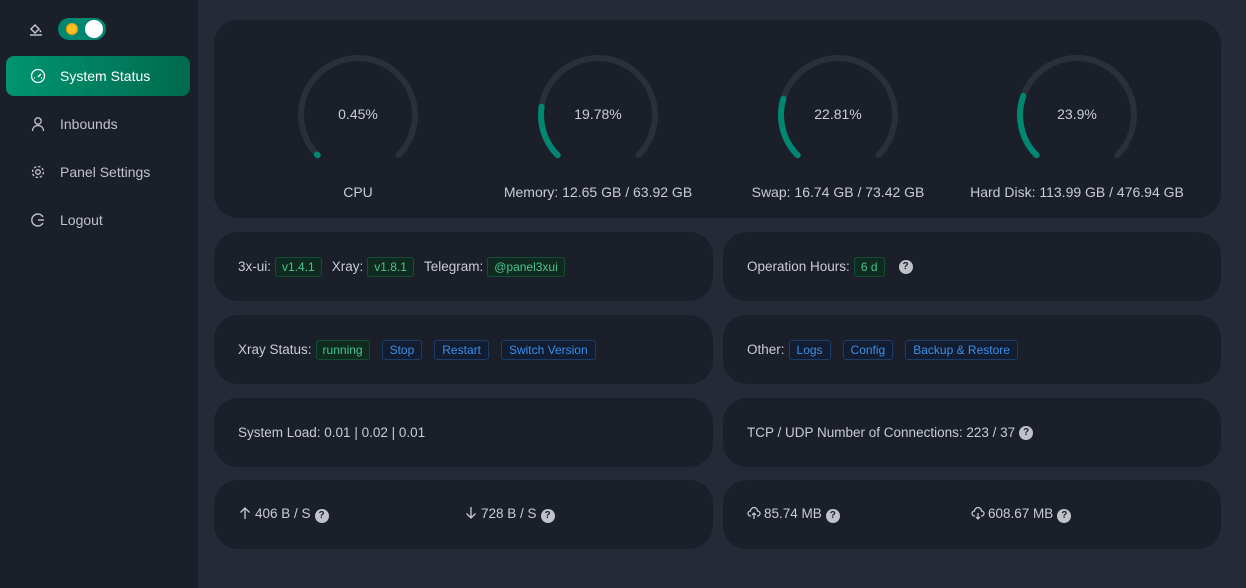 The width and height of the screenshot is (1246, 588). I want to click on gauge-swap: 22.81% Swap: 16.74 GB / 73.42 GB, so click(838, 125).